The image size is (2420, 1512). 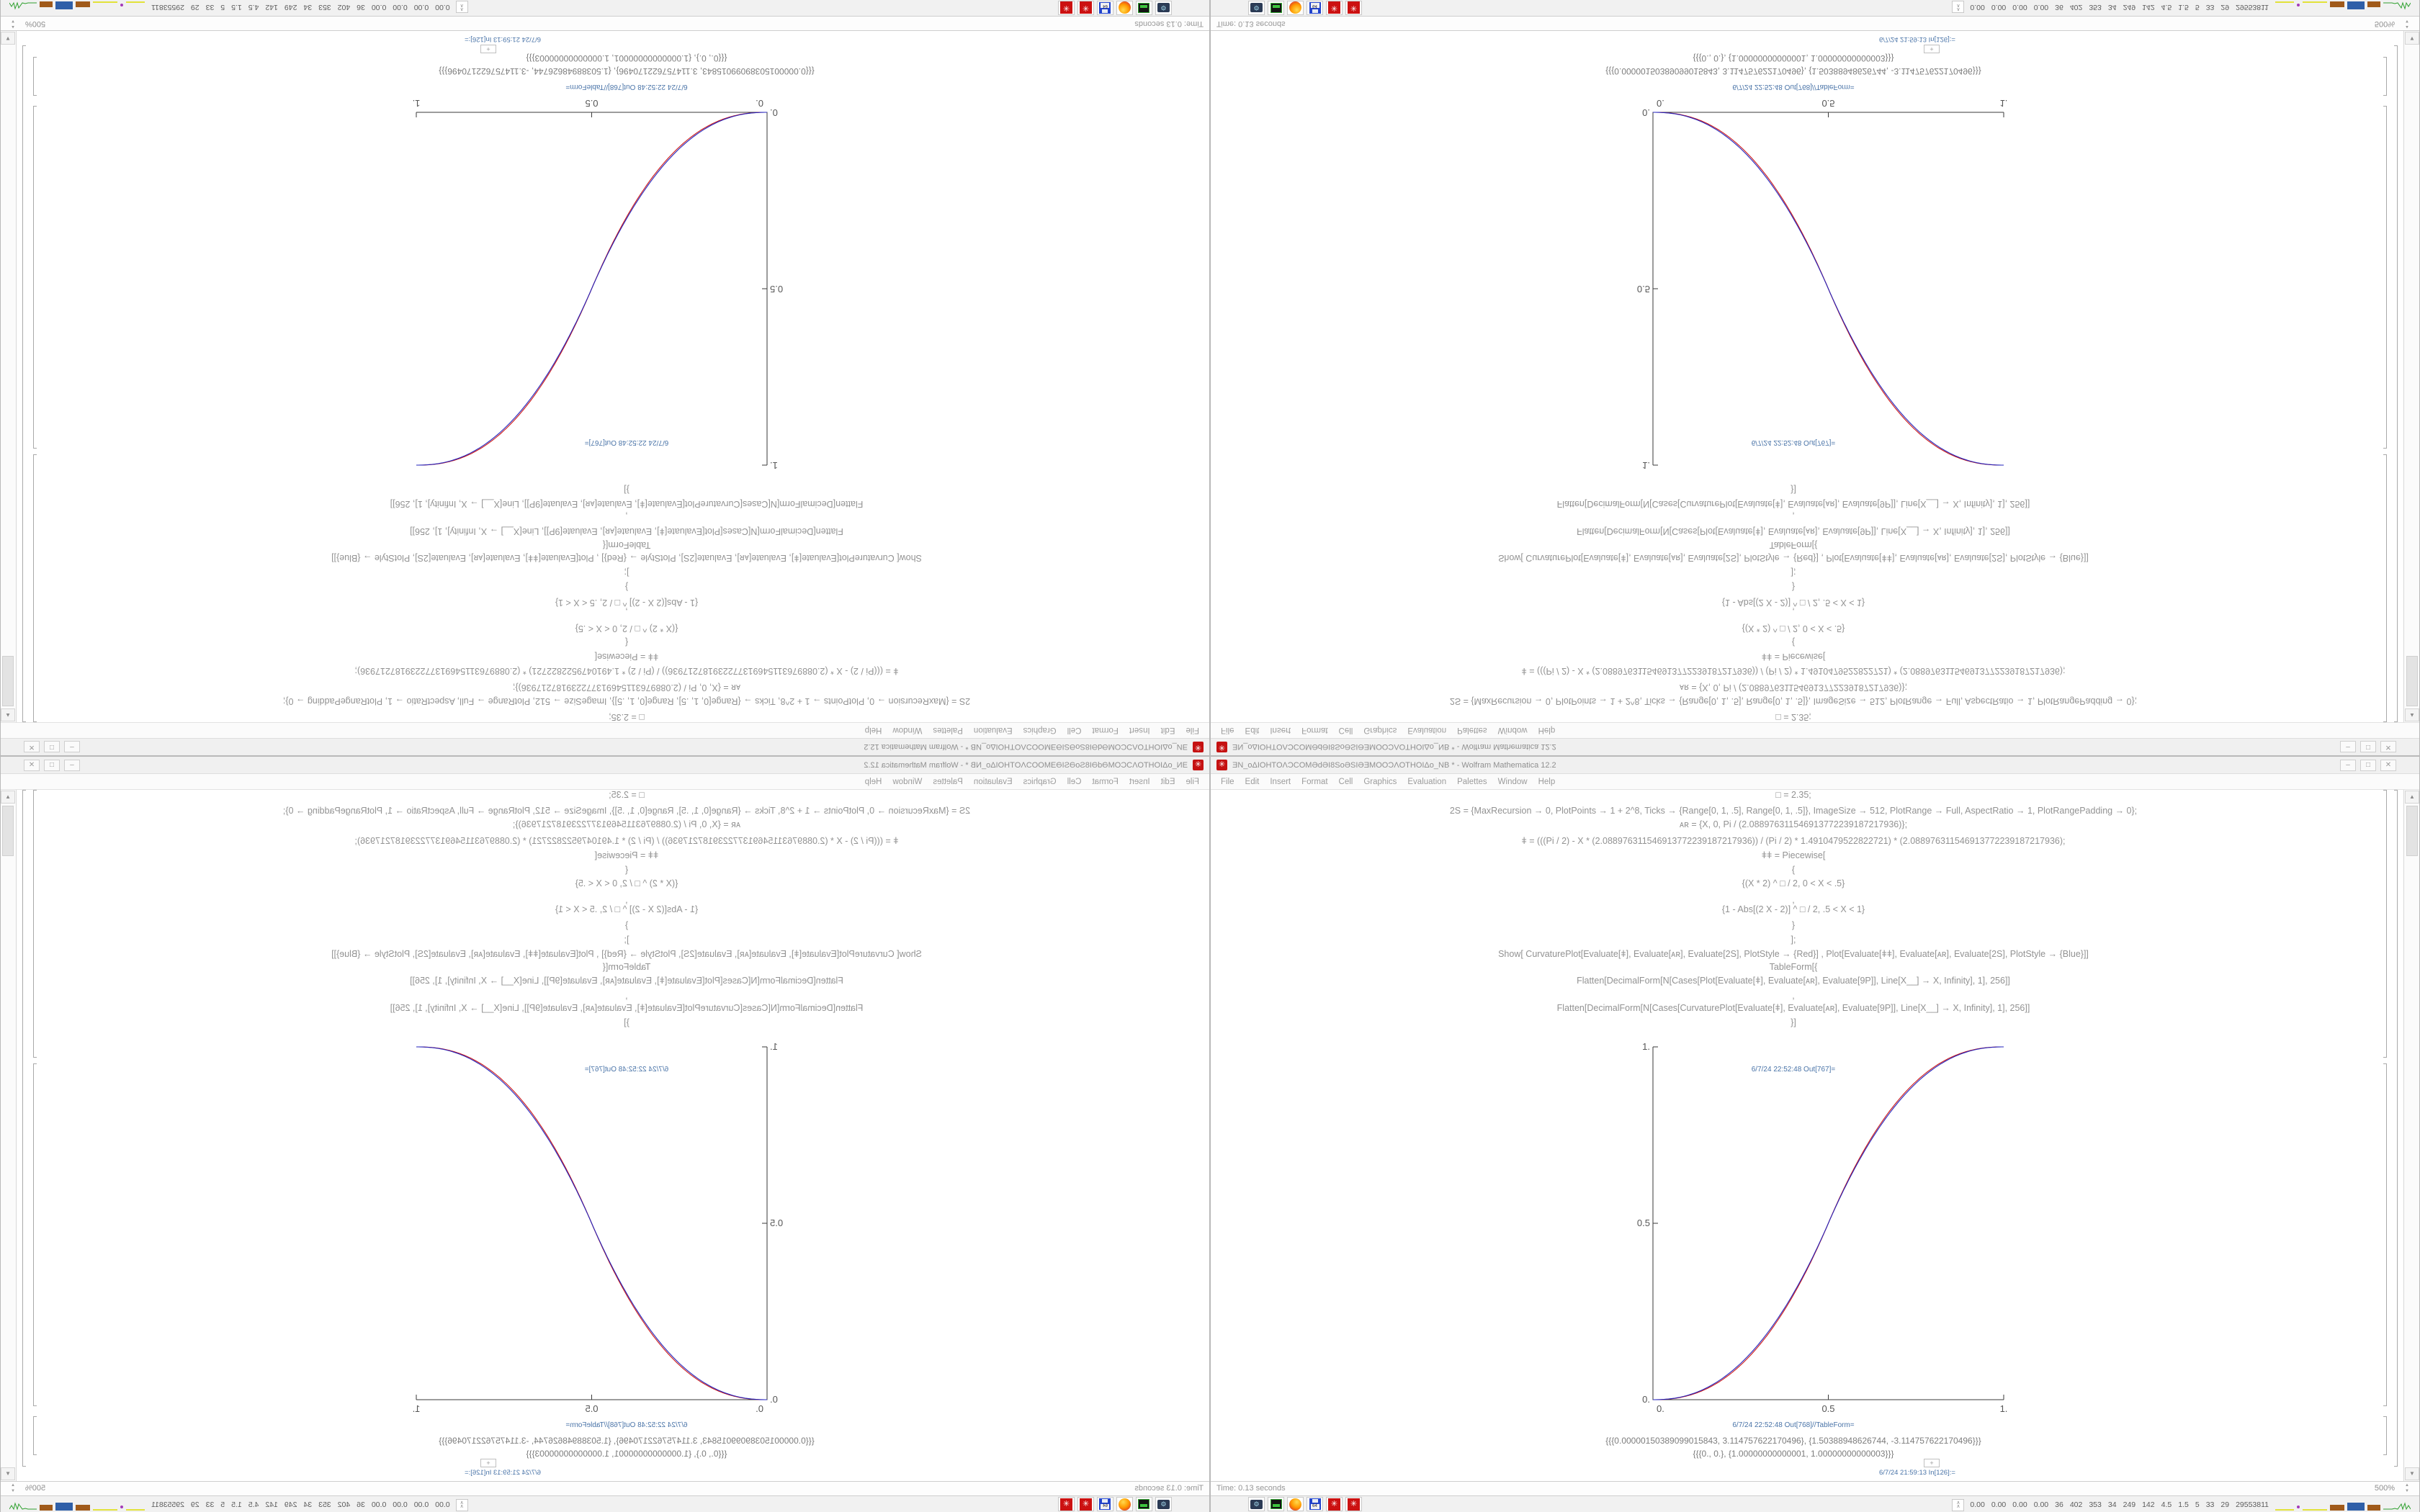 What do you see at coordinates (1105, 1504) in the screenshot?
I see `floppy-64-icon: 64` at bounding box center [1105, 1504].